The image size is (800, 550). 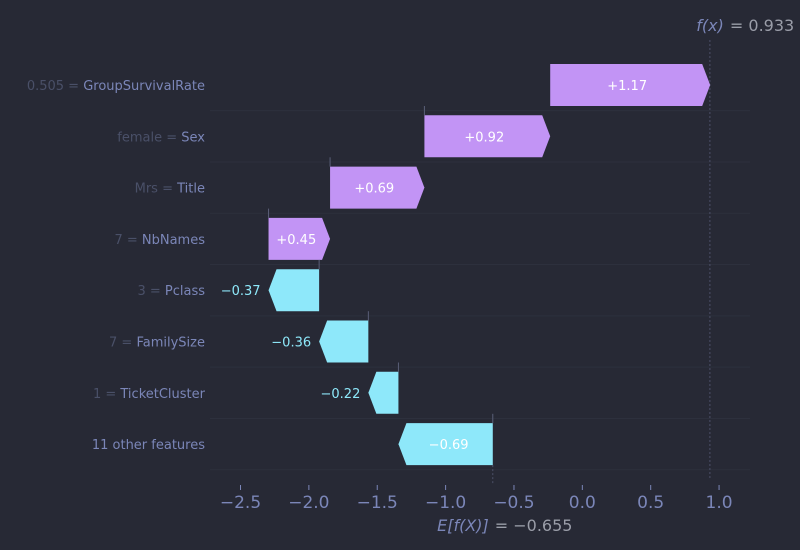 What do you see at coordinates (650, 503) in the screenshot?
I see `x-tick-label: 0.5` at bounding box center [650, 503].